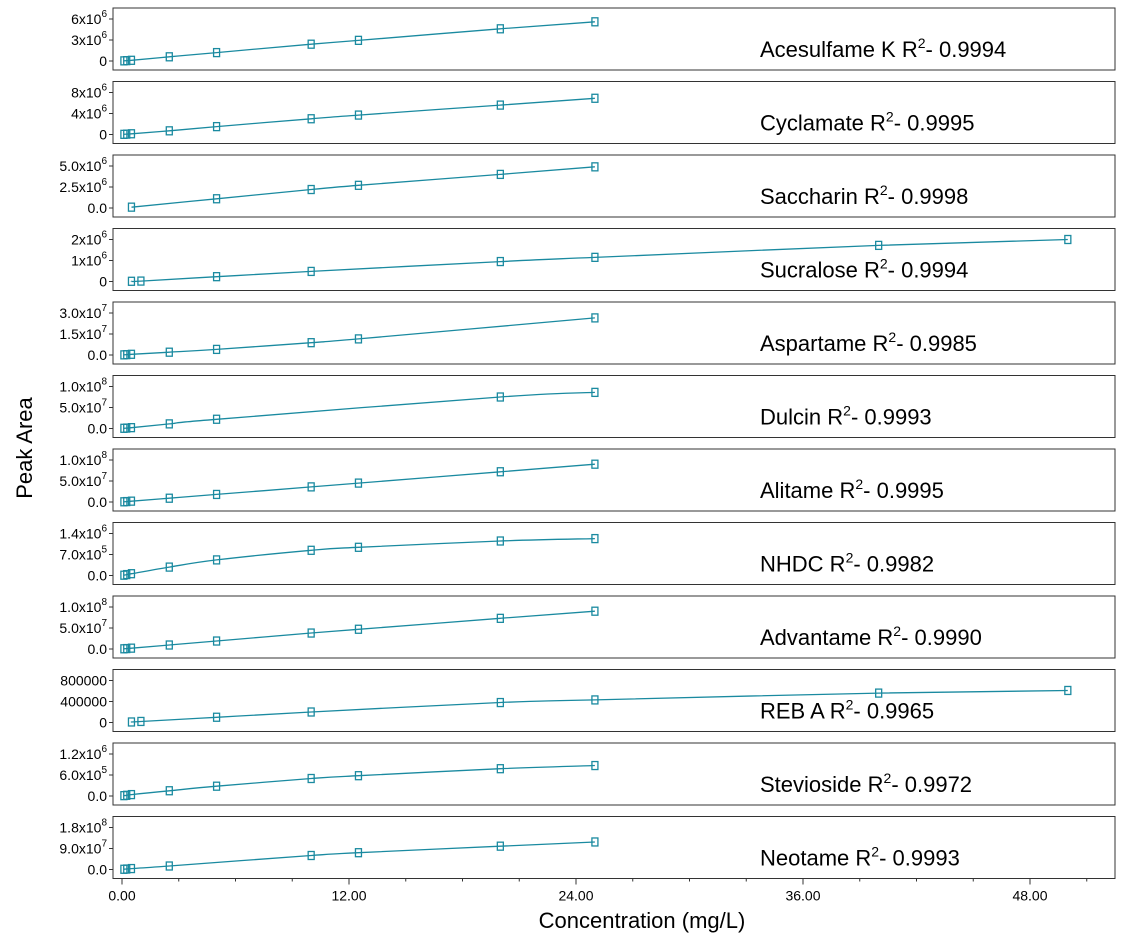  I want to click on panel-label: Acesulfame K R2- 0.9994, so click(883, 48).